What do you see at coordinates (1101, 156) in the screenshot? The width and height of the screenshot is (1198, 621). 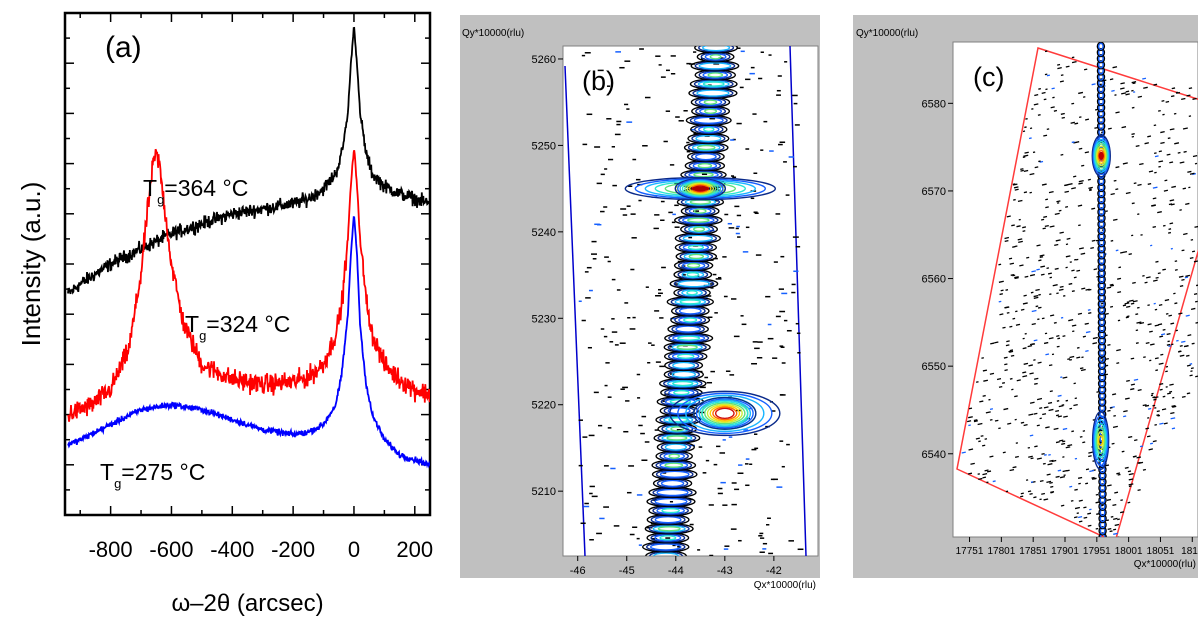 I see `peak-upper` at bounding box center [1101, 156].